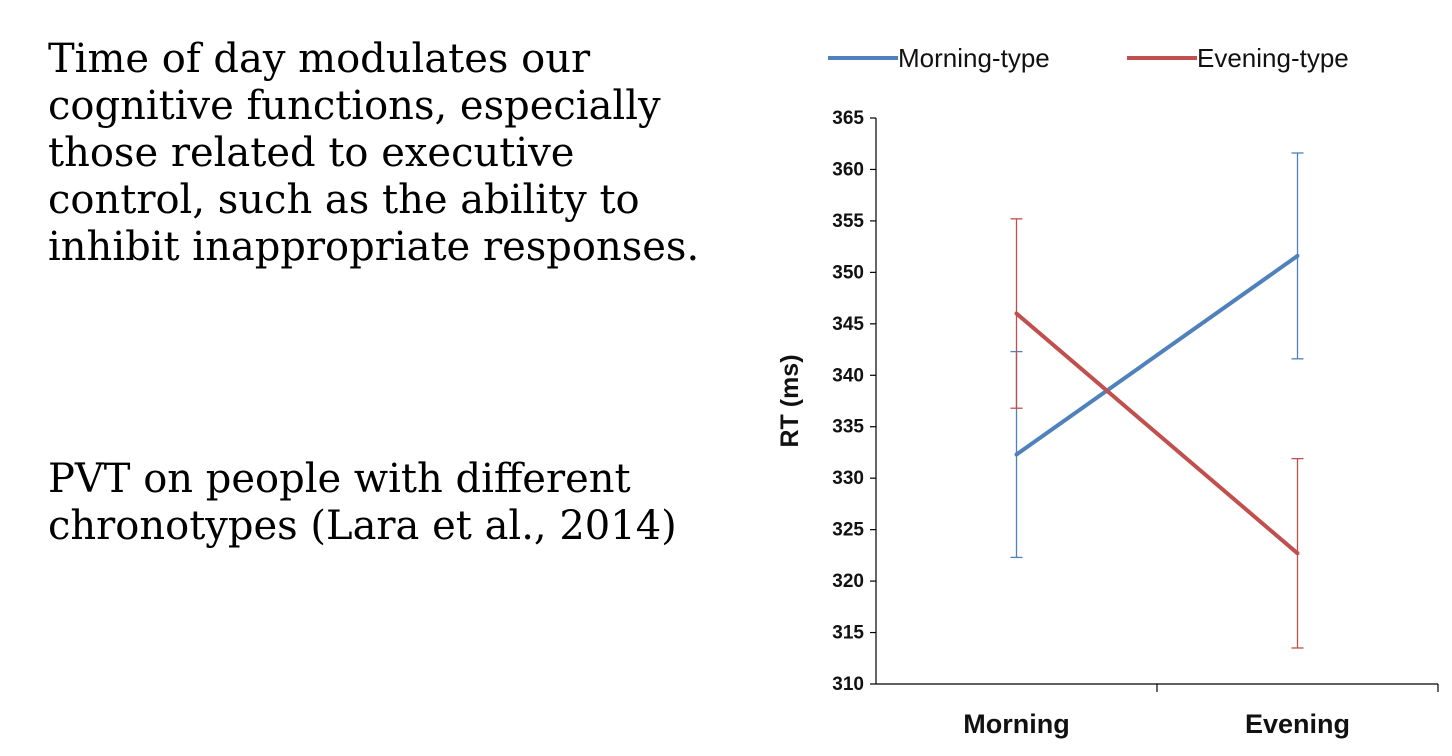 Image resolution: width=1452 pixels, height=756 pixels. I want to click on y-tick-label: 325, so click(848, 530).